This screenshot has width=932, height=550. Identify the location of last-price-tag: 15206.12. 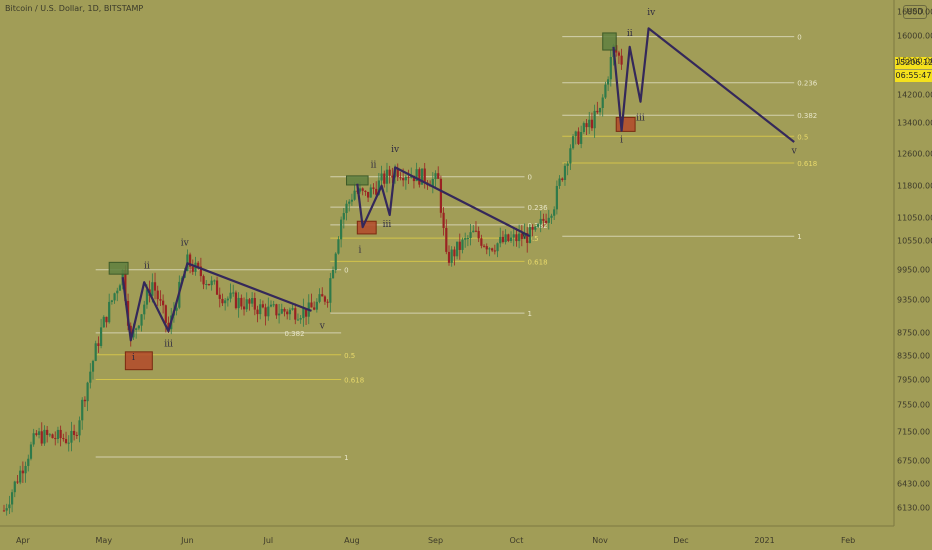
(913, 63).